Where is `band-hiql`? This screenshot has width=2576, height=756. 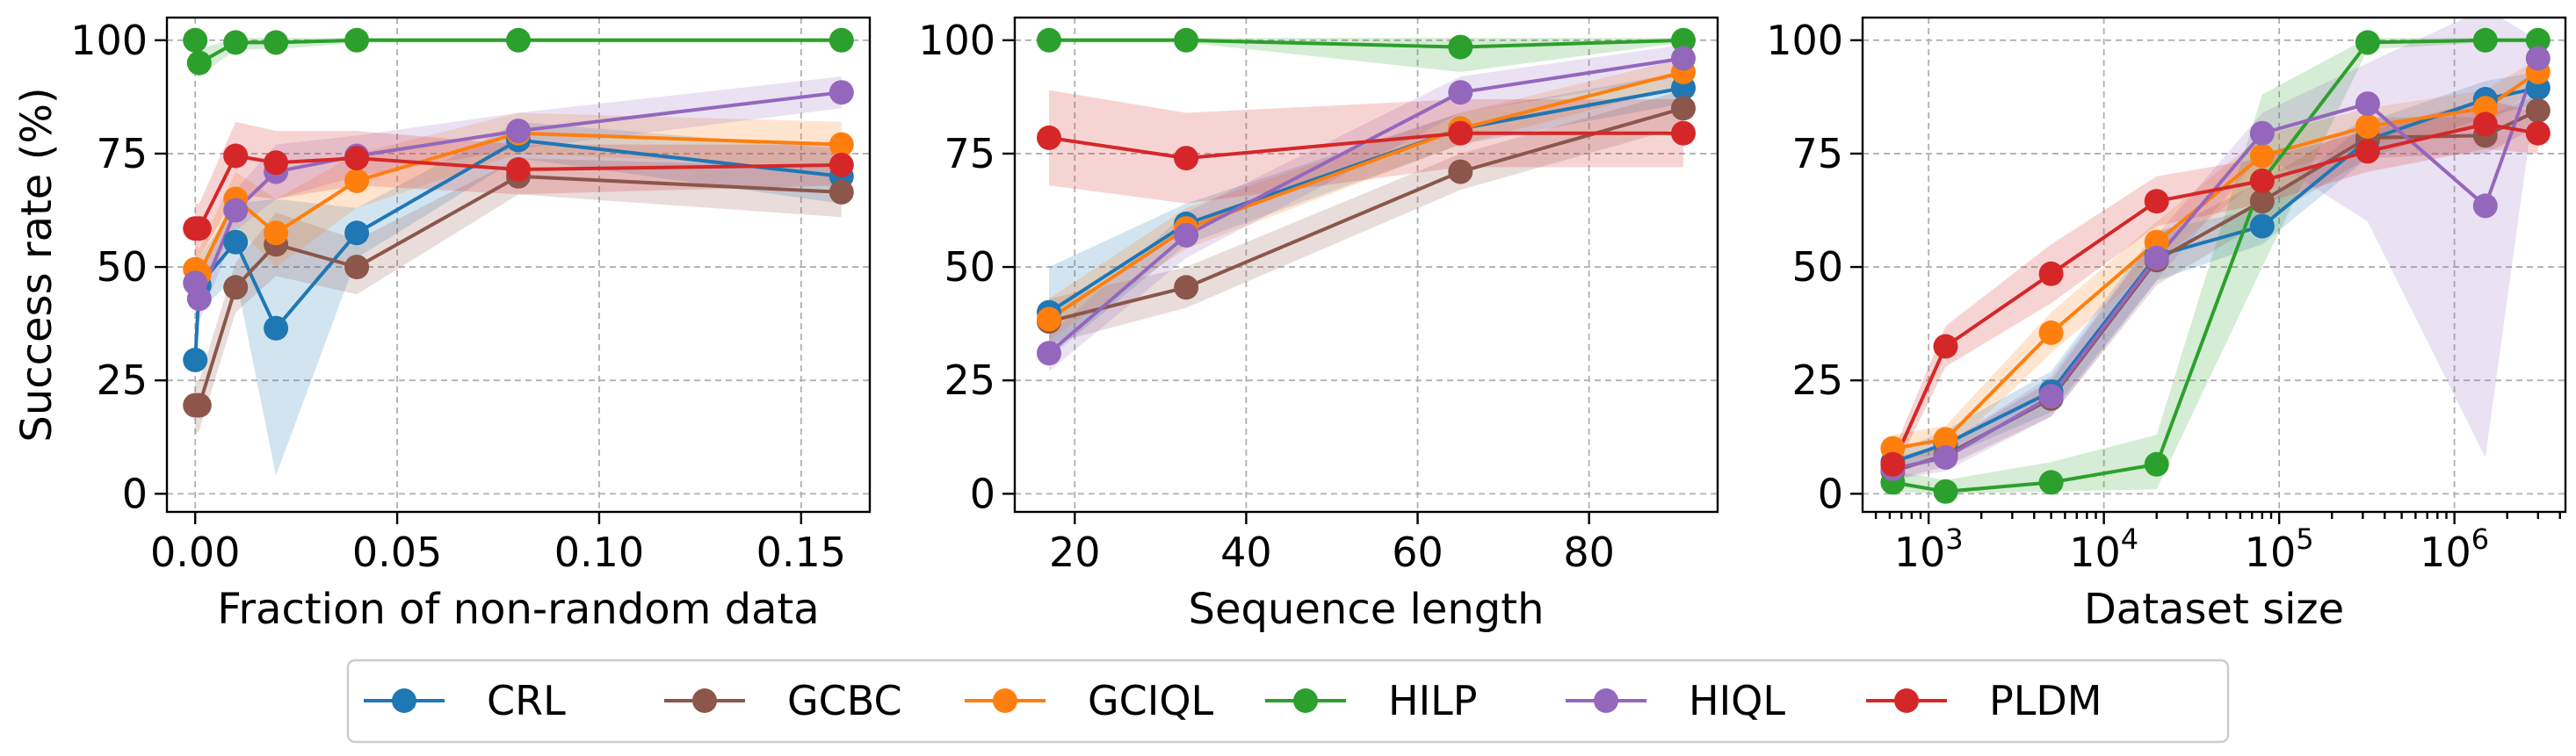 band-hiql is located at coordinates (518, 199).